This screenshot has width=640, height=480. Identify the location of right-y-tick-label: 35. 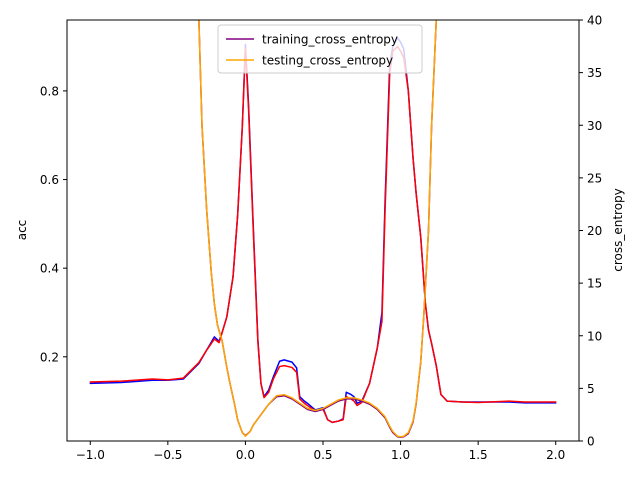
(594, 73).